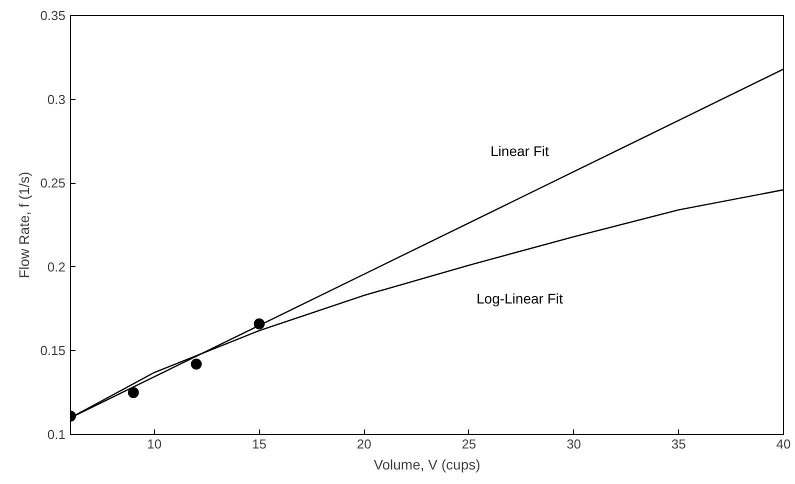 This screenshot has height=484, width=795. What do you see at coordinates (427, 464) in the screenshot?
I see `x-axis-title: Volume, V (cups)` at bounding box center [427, 464].